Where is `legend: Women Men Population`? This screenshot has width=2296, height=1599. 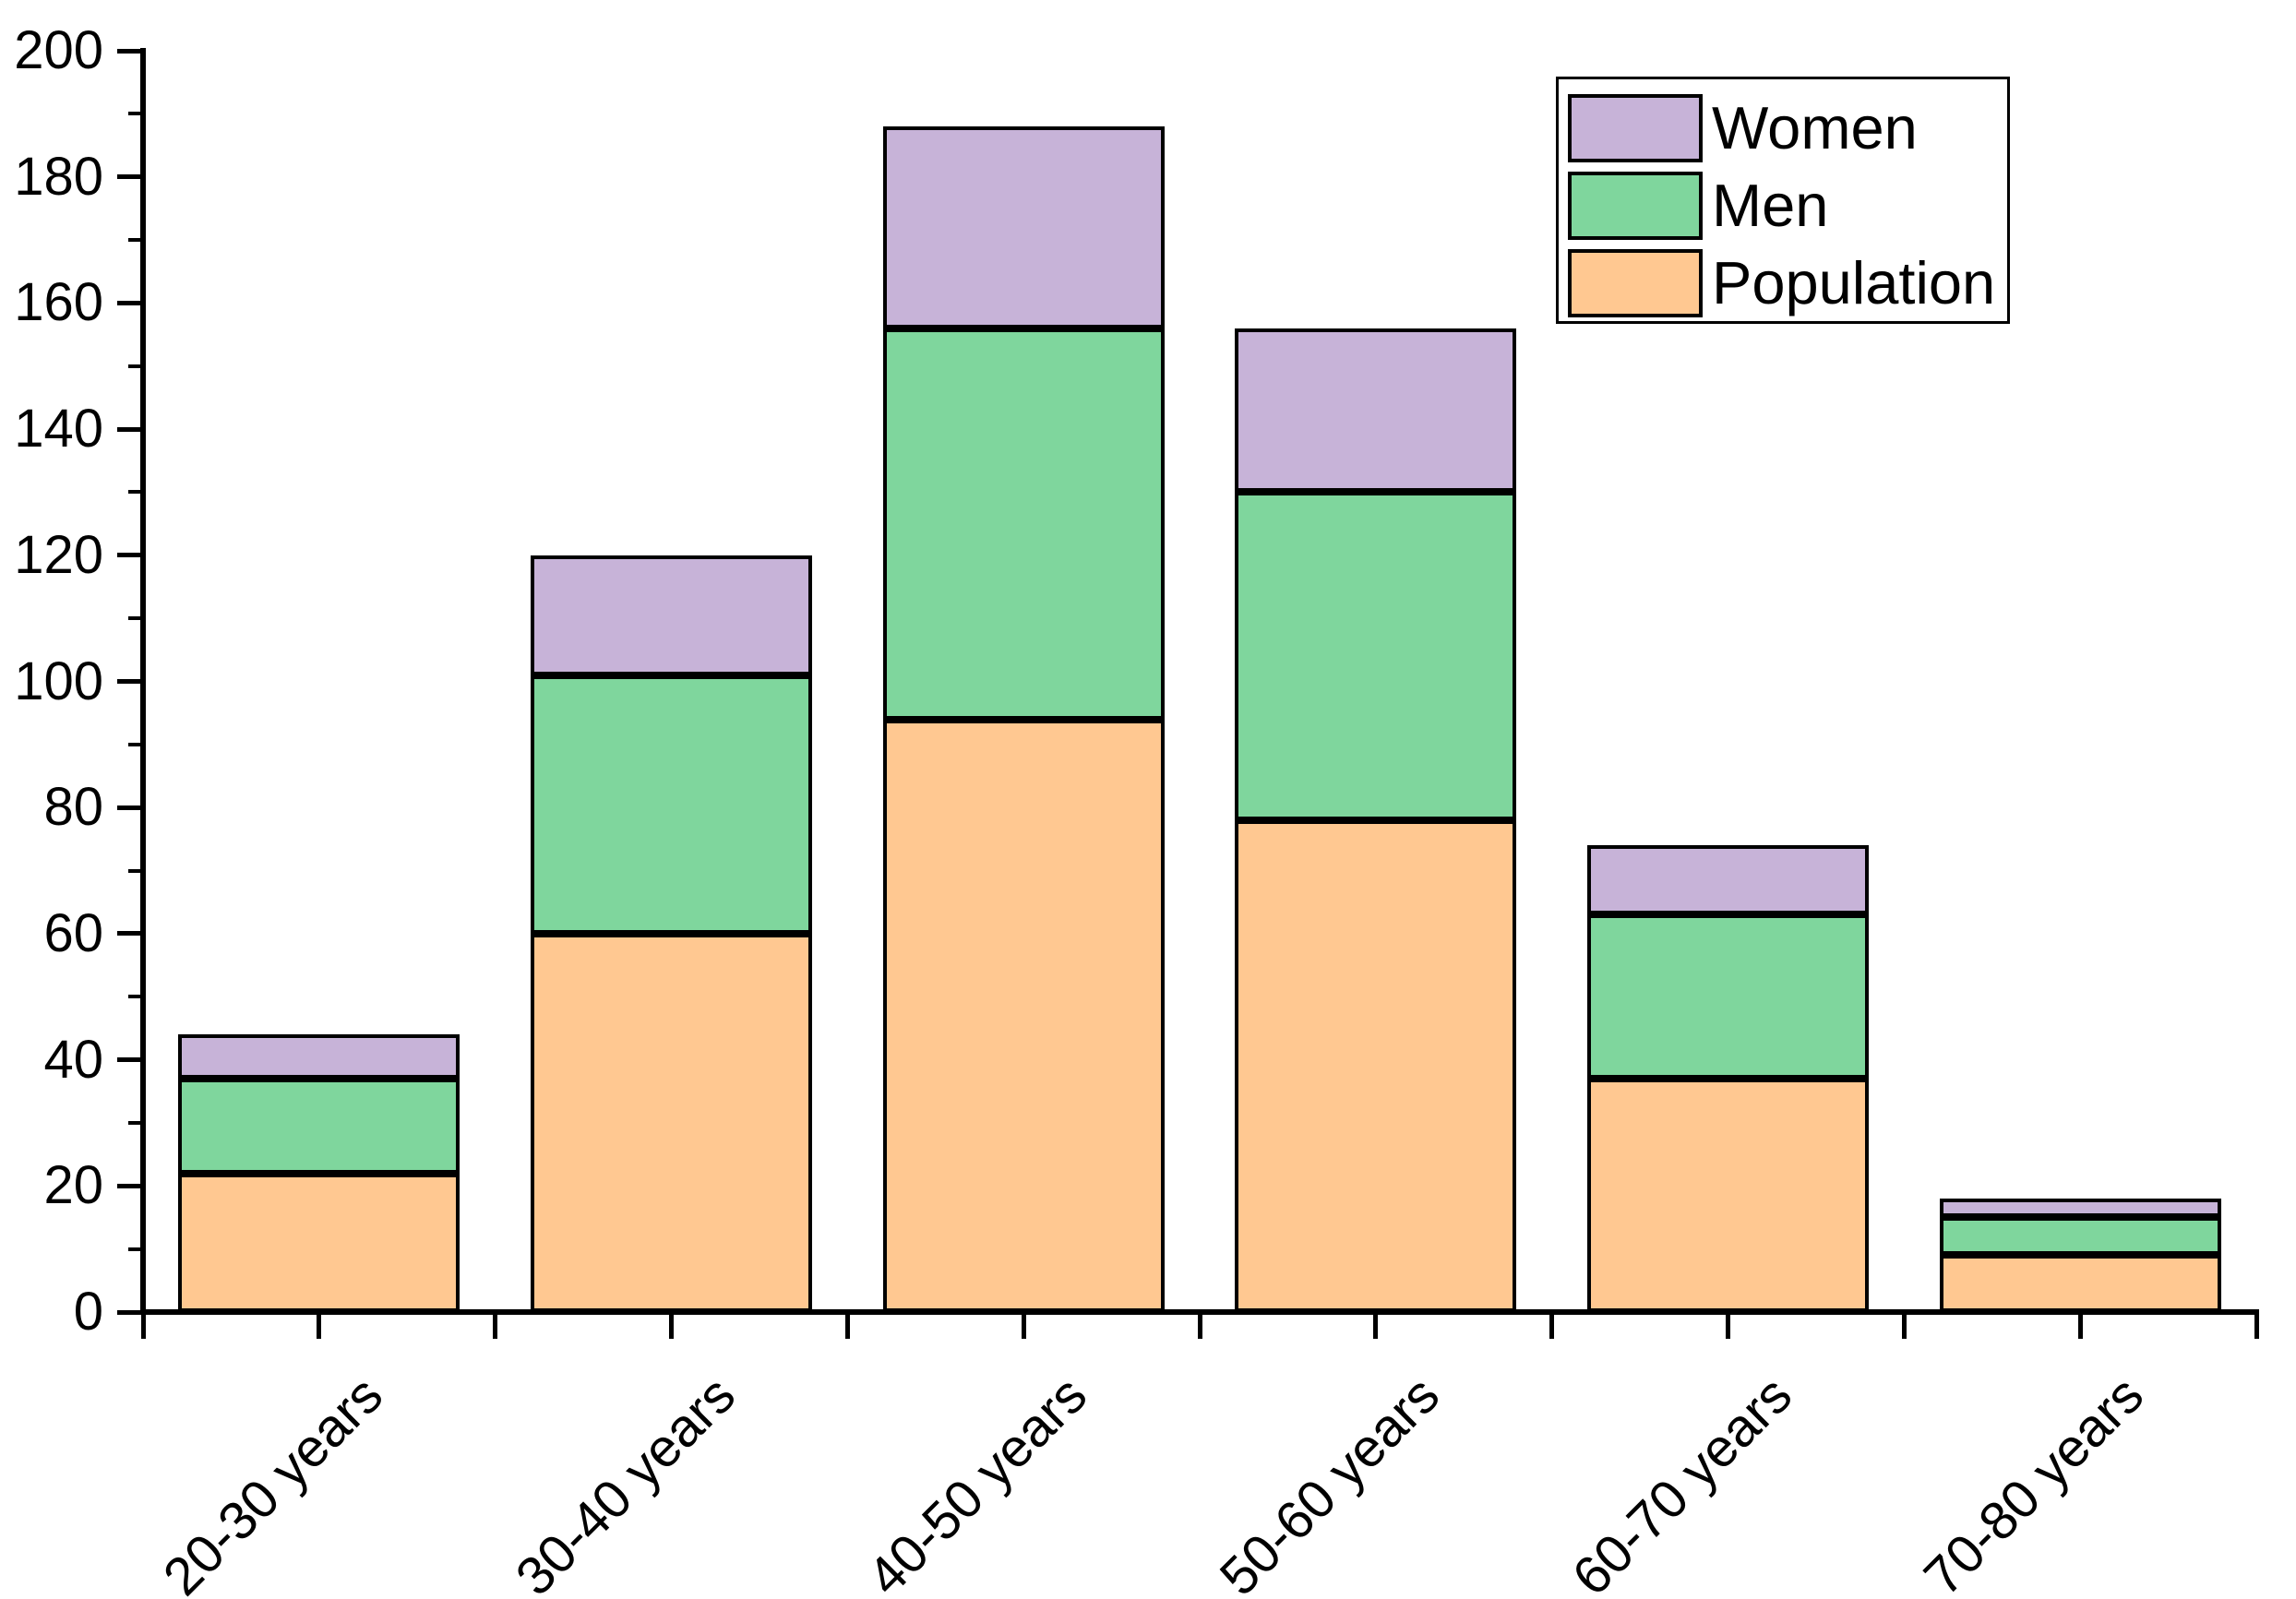
legend: Women Men Population is located at coordinates (1783, 200).